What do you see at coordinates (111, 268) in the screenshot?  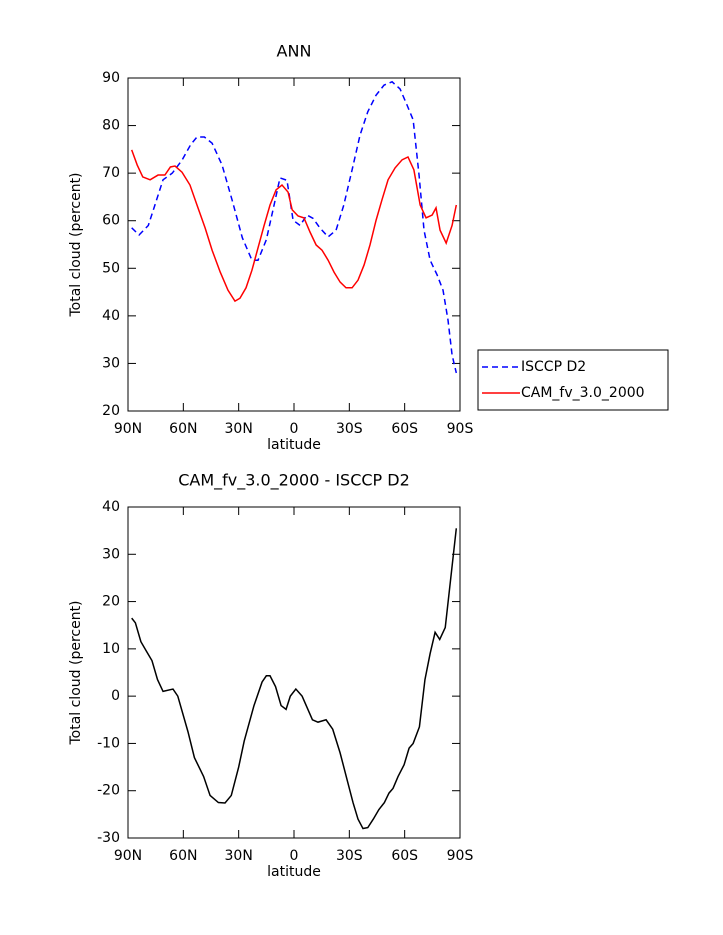 I see `y-tick-label: 50` at bounding box center [111, 268].